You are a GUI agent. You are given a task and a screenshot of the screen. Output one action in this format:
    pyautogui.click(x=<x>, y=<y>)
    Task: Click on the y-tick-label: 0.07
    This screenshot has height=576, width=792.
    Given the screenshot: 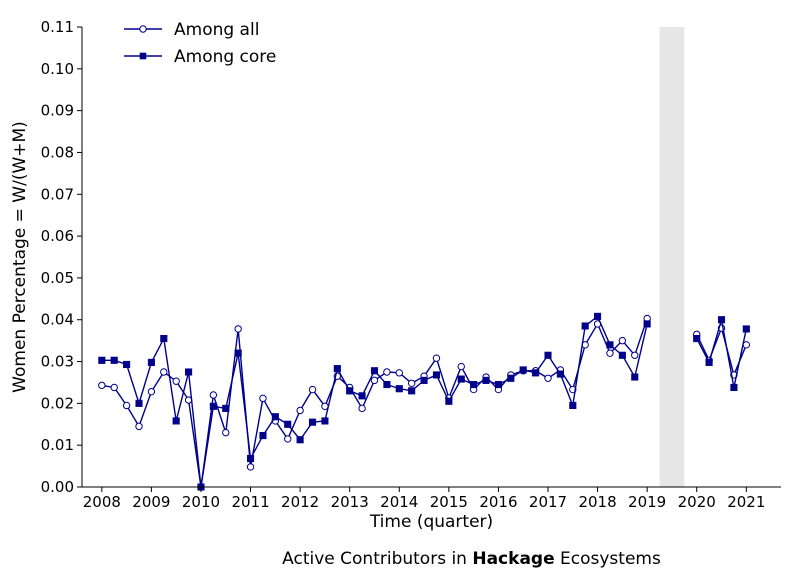 What is the action you would take?
    pyautogui.click(x=57, y=194)
    